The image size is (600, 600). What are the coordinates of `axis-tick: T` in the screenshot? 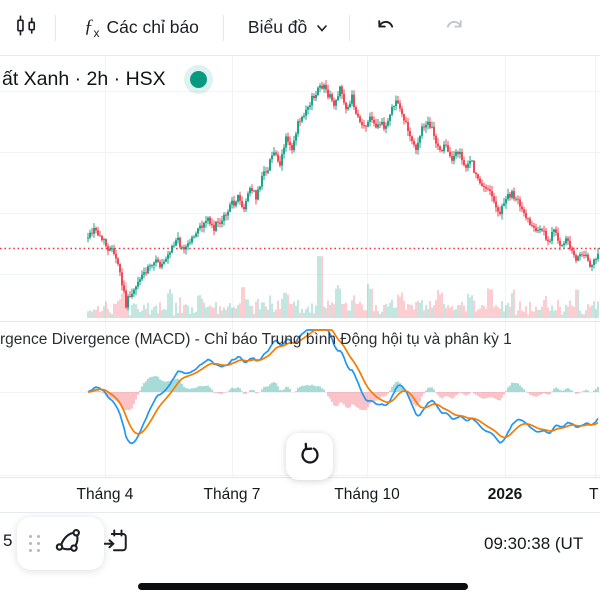 It's located at (594, 494).